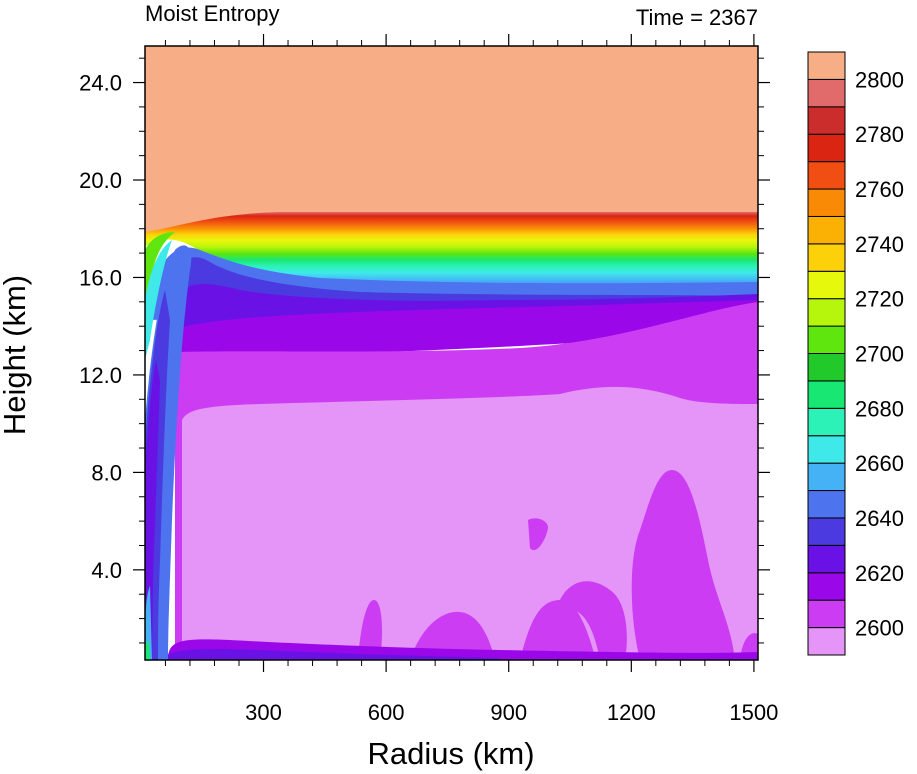 This screenshot has height=774, width=917. Describe the element at coordinates (508, 712) in the screenshot. I see `x-tick-label: 900` at that location.